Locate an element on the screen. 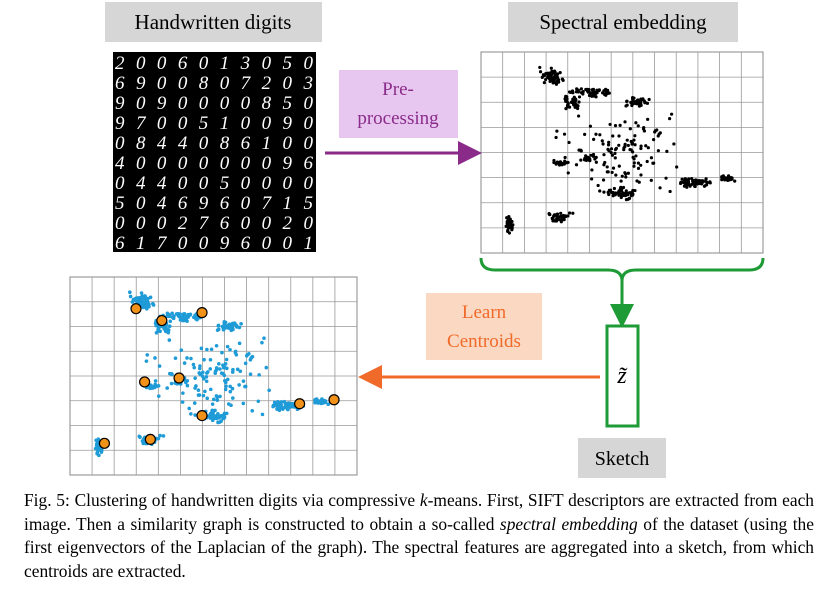 The width and height of the screenshot is (832, 597). sketch-label: Sketch is located at coordinates (622, 459).